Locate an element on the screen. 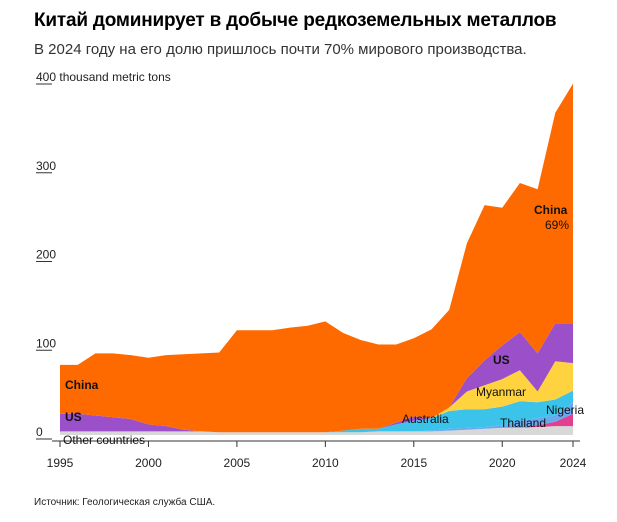  label-us-right: US is located at coordinates (501, 360).